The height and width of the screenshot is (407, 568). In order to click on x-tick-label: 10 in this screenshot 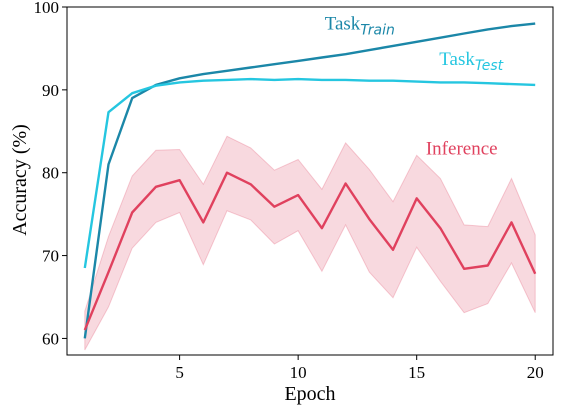, I will do `click(298, 372)`.